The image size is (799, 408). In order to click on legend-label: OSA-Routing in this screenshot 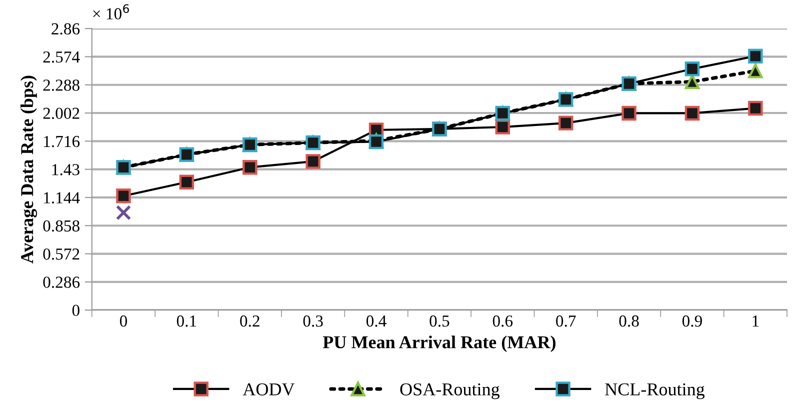, I will do `click(450, 391)`.